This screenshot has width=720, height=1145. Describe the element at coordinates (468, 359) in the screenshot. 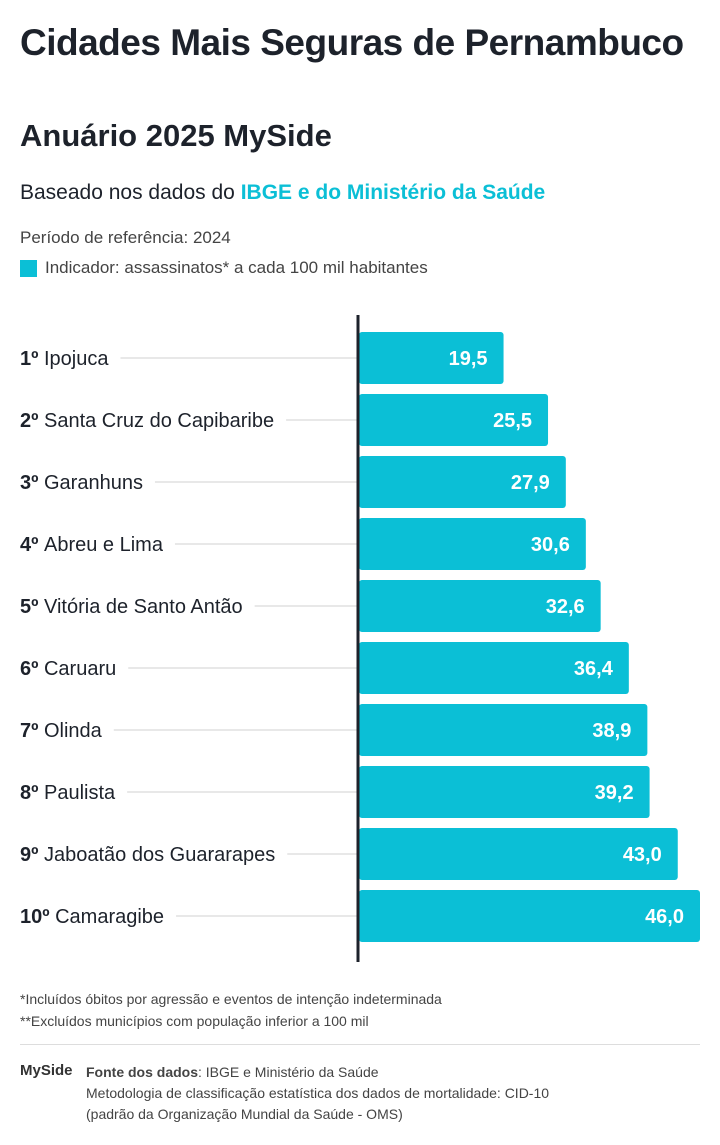

I see `data-label: 19,5` at that location.